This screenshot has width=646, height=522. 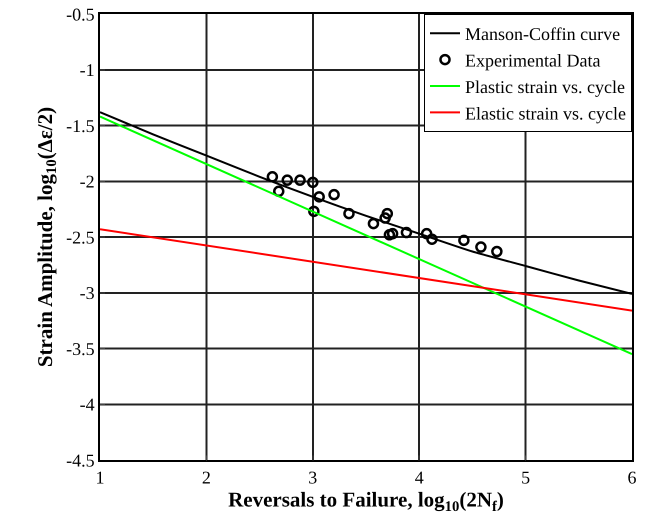 What do you see at coordinates (545, 113) in the screenshot?
I see `legend-label: Elastic strain vs. cycle` at bounding box center [545, 113].